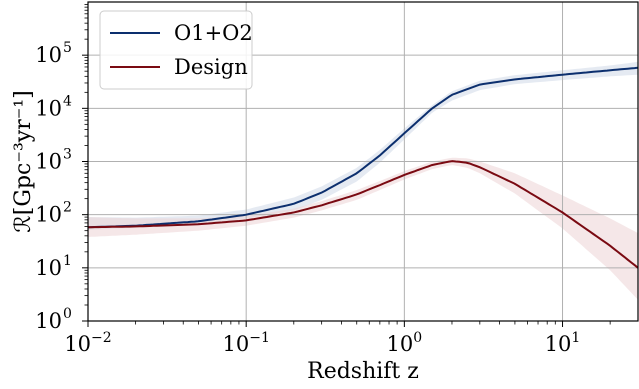  What do you see at coordinates (67, 101) in the screenshot?
I see `y-tick-exponent: 4` at bounding box center [67, 101].